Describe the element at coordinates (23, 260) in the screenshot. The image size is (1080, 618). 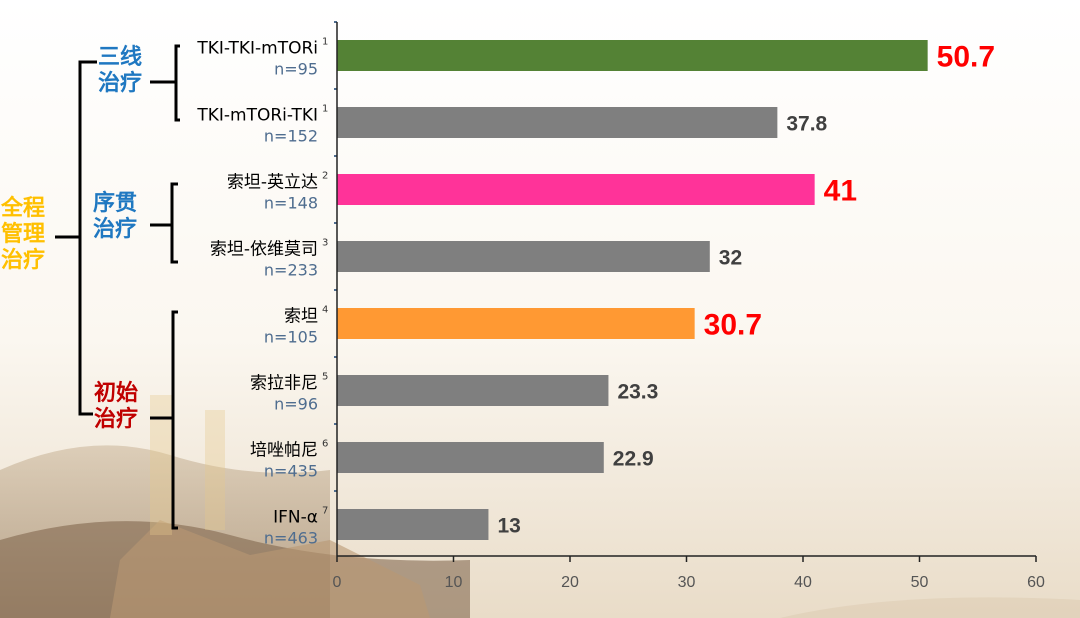
I see `group-whole-course-line3: 治疗` at that location.